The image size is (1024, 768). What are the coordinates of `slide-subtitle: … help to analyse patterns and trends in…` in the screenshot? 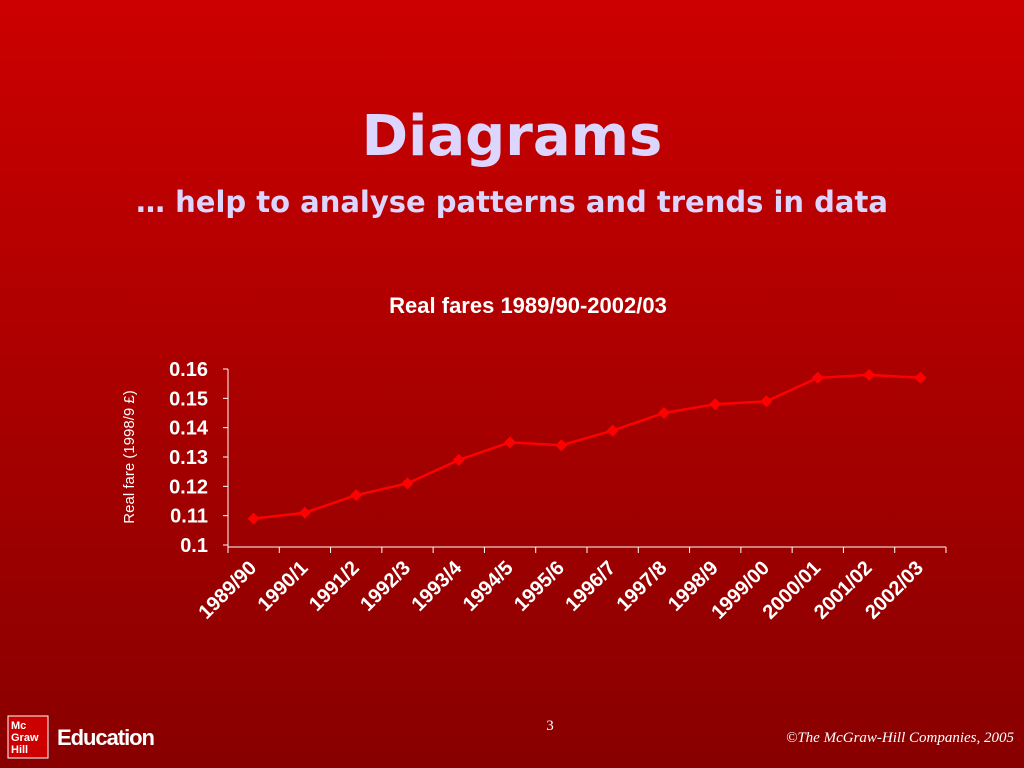 It's located at (512, 202).